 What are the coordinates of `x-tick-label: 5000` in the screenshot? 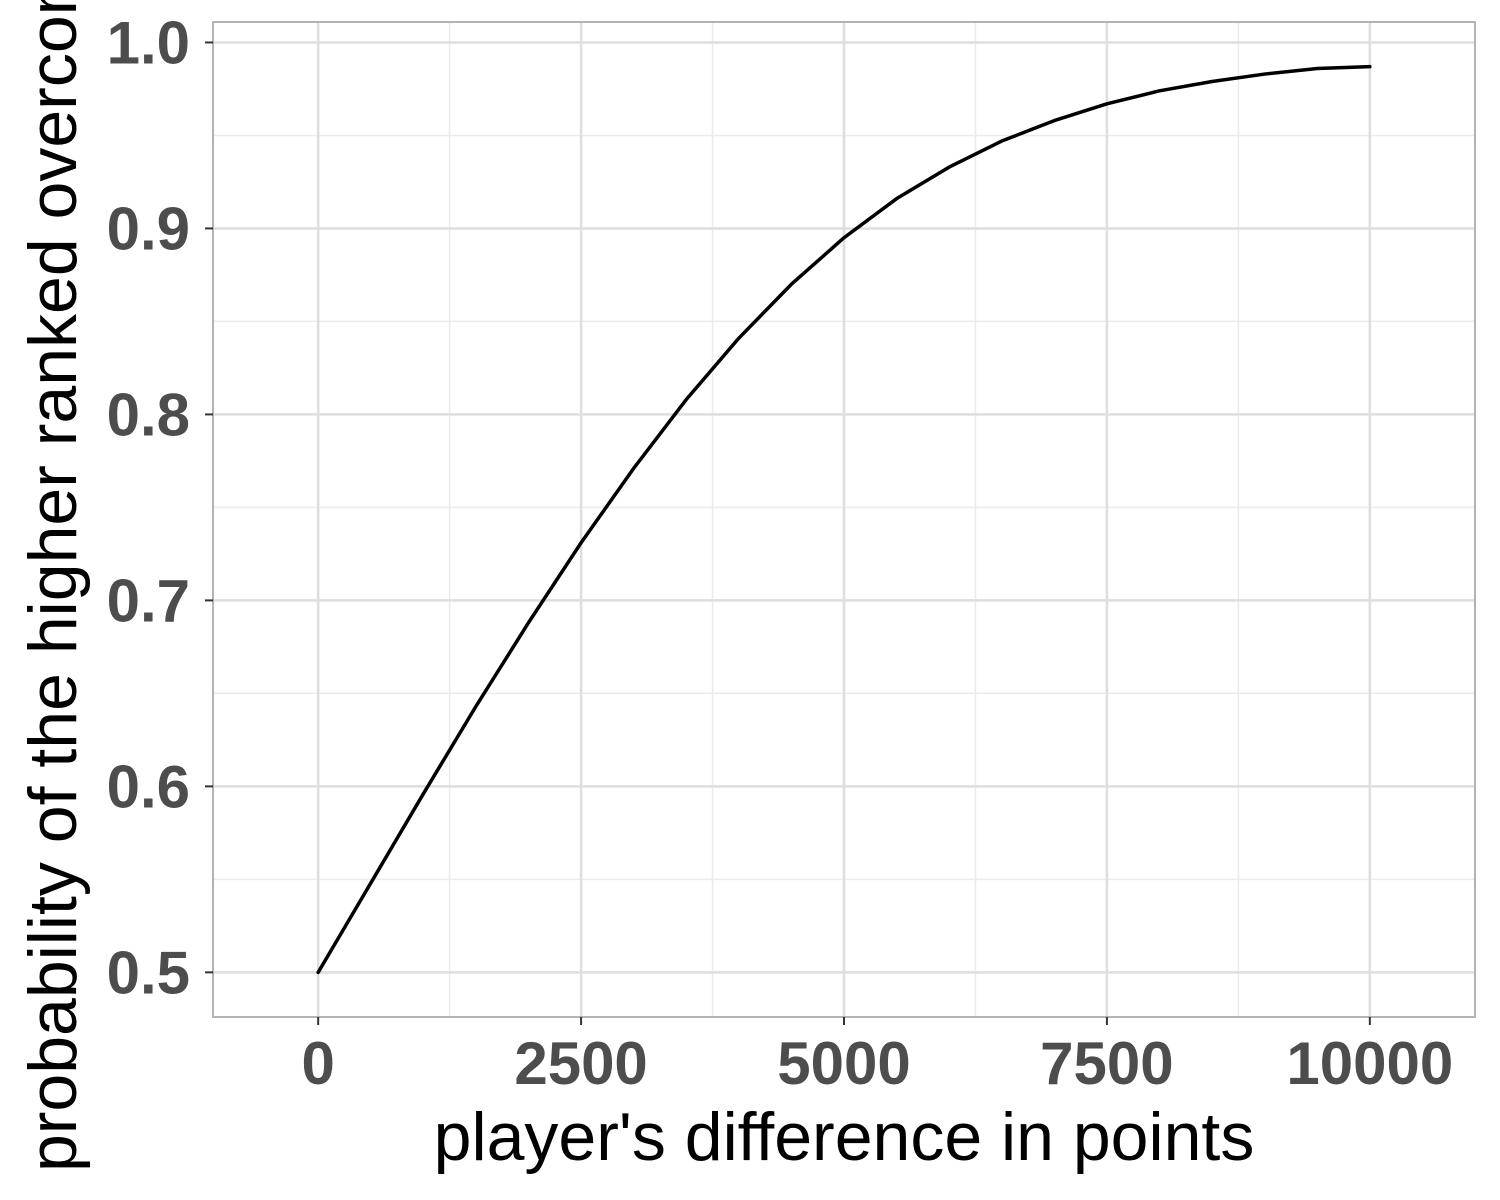 It's located at (843, 1063).